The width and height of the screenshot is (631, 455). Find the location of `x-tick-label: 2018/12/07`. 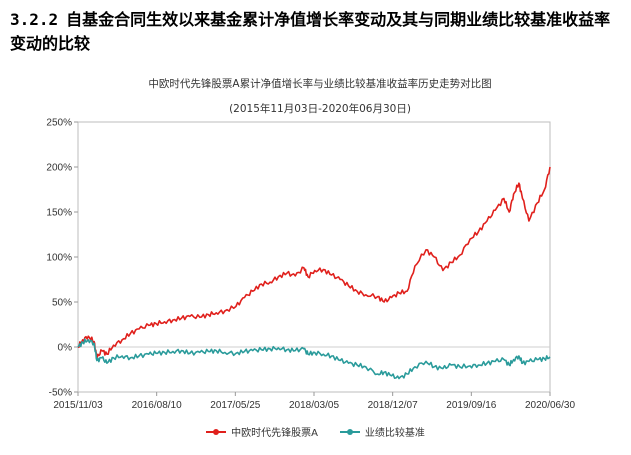

x-tick-label: 2018/12/07 is located at coordinates (393, 405).